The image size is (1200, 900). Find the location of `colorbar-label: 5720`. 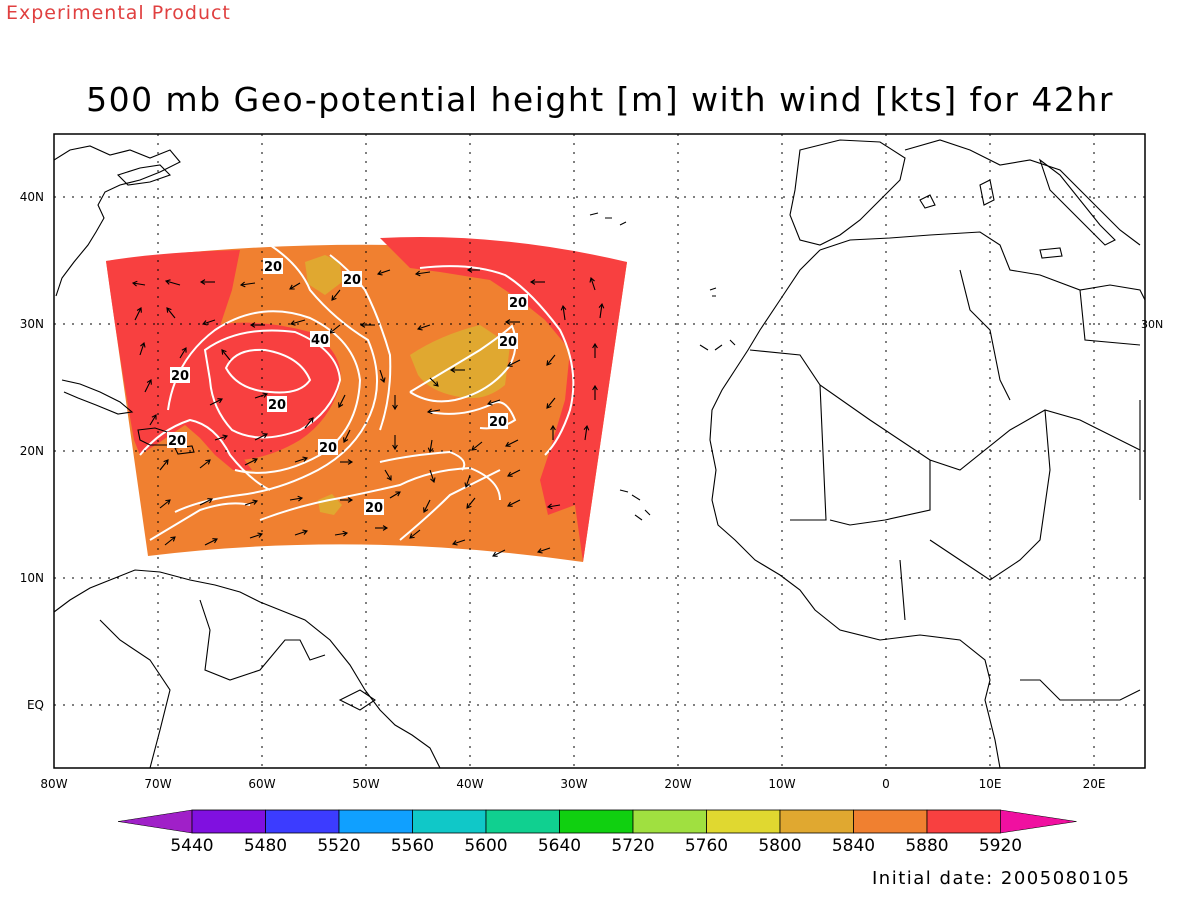

colorbar-label: 5720 is located at coordinates (632, 846).